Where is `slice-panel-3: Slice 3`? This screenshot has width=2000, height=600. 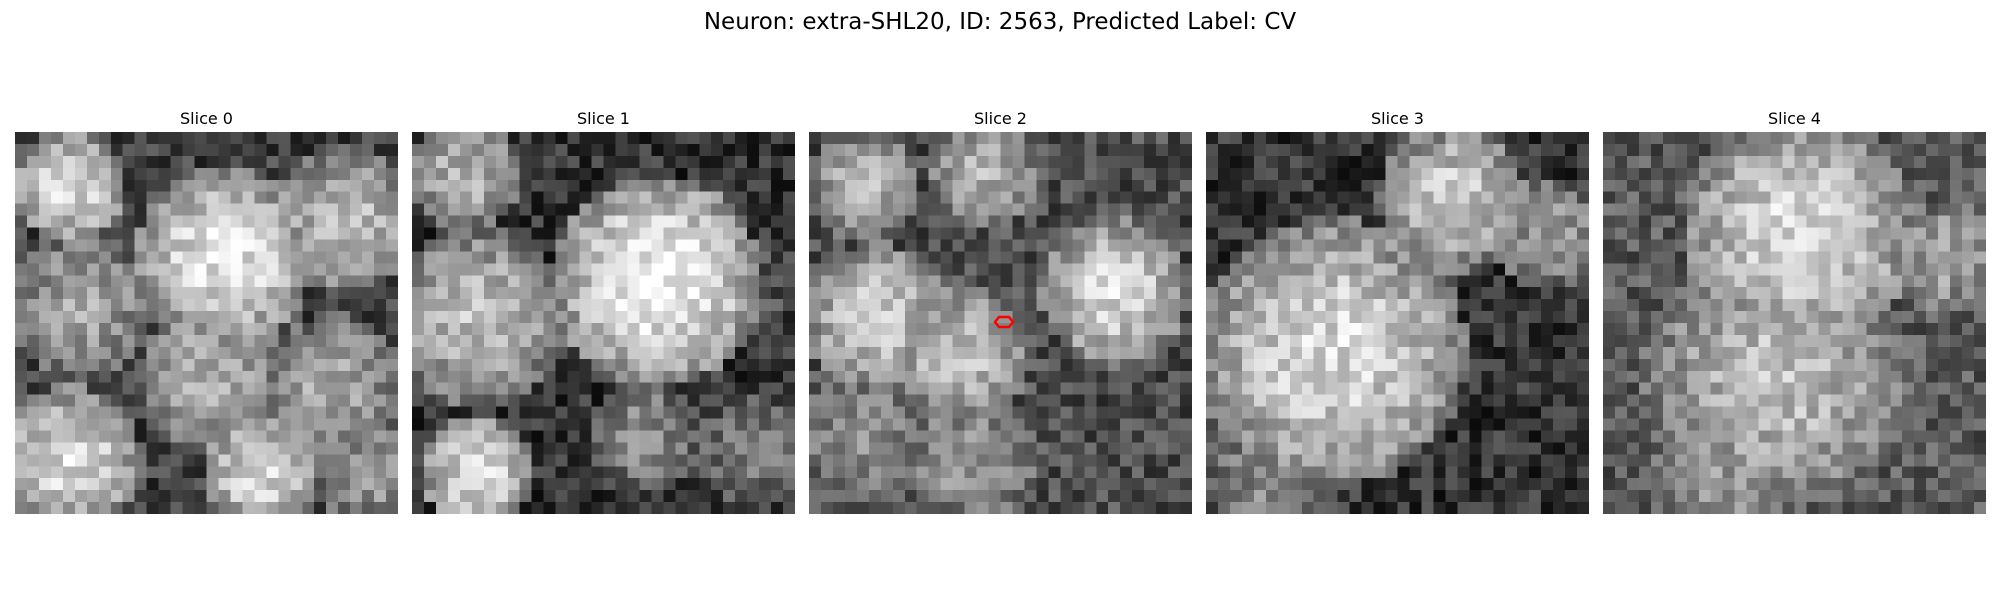
slice-panel-3: Slice 3 is located at coordinates (1397, 311).